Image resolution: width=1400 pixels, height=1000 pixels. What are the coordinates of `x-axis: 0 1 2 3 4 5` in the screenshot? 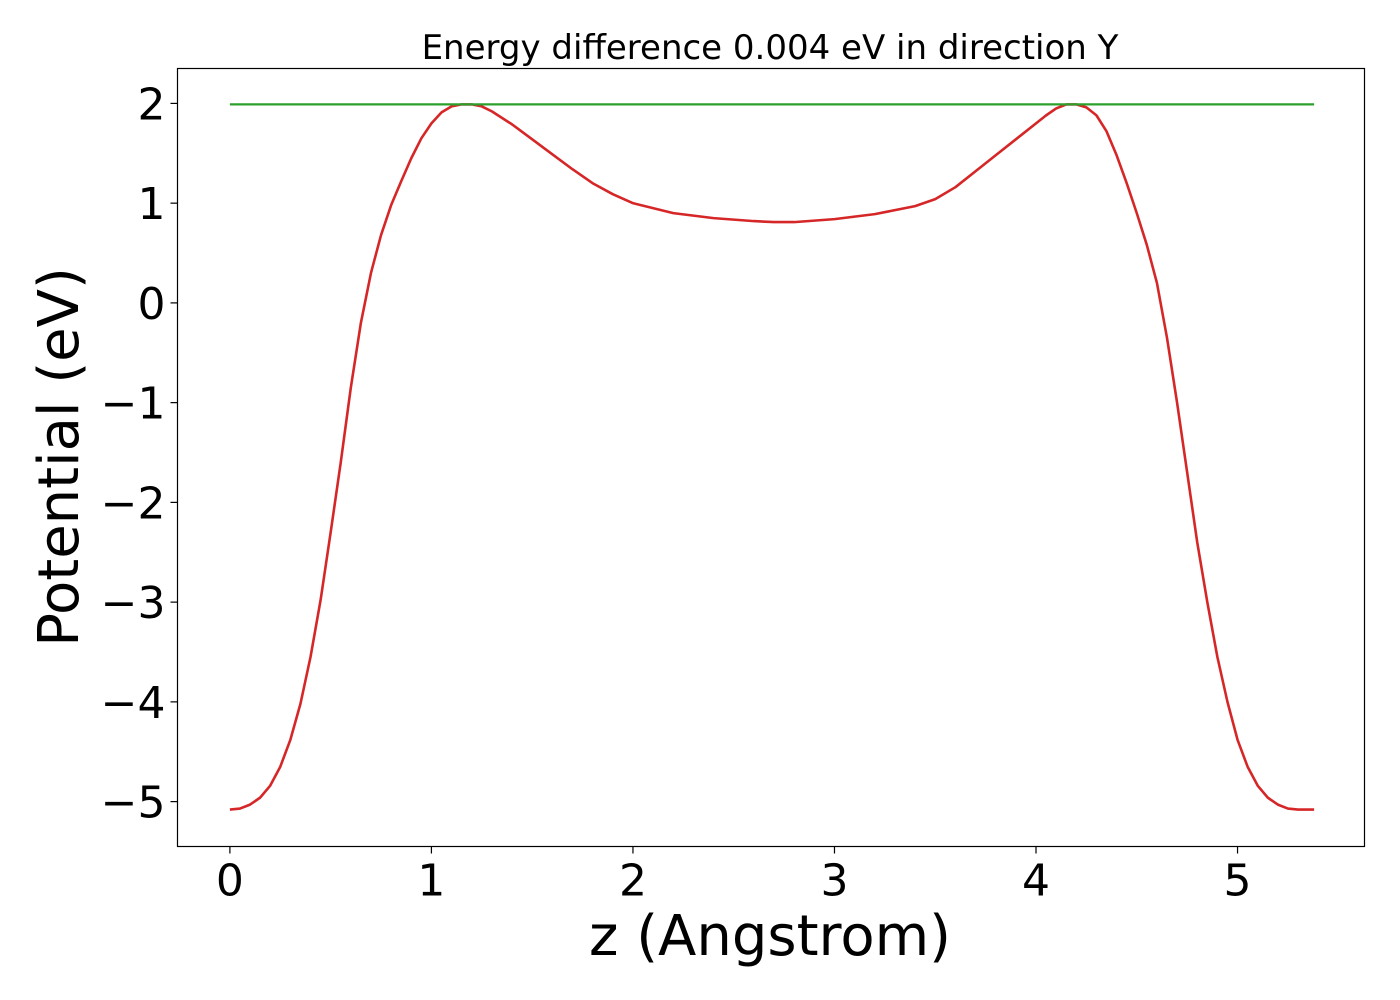 It's located at (734, 876).